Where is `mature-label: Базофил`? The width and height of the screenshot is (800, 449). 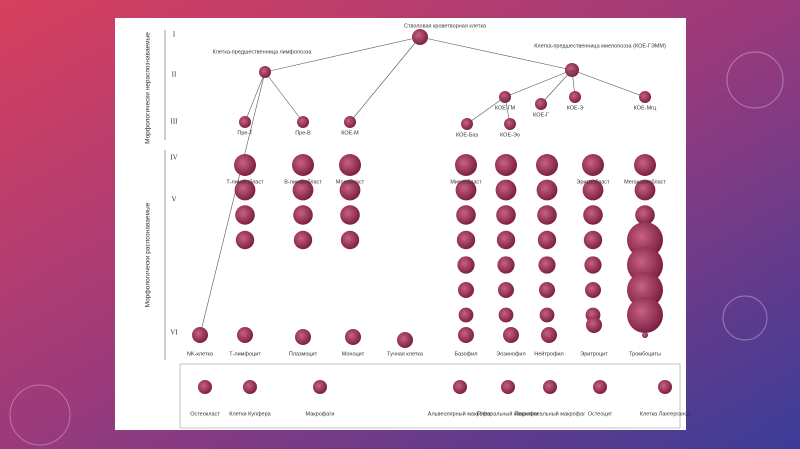 mature-label: Базофил is located at coordinates (466, 354).